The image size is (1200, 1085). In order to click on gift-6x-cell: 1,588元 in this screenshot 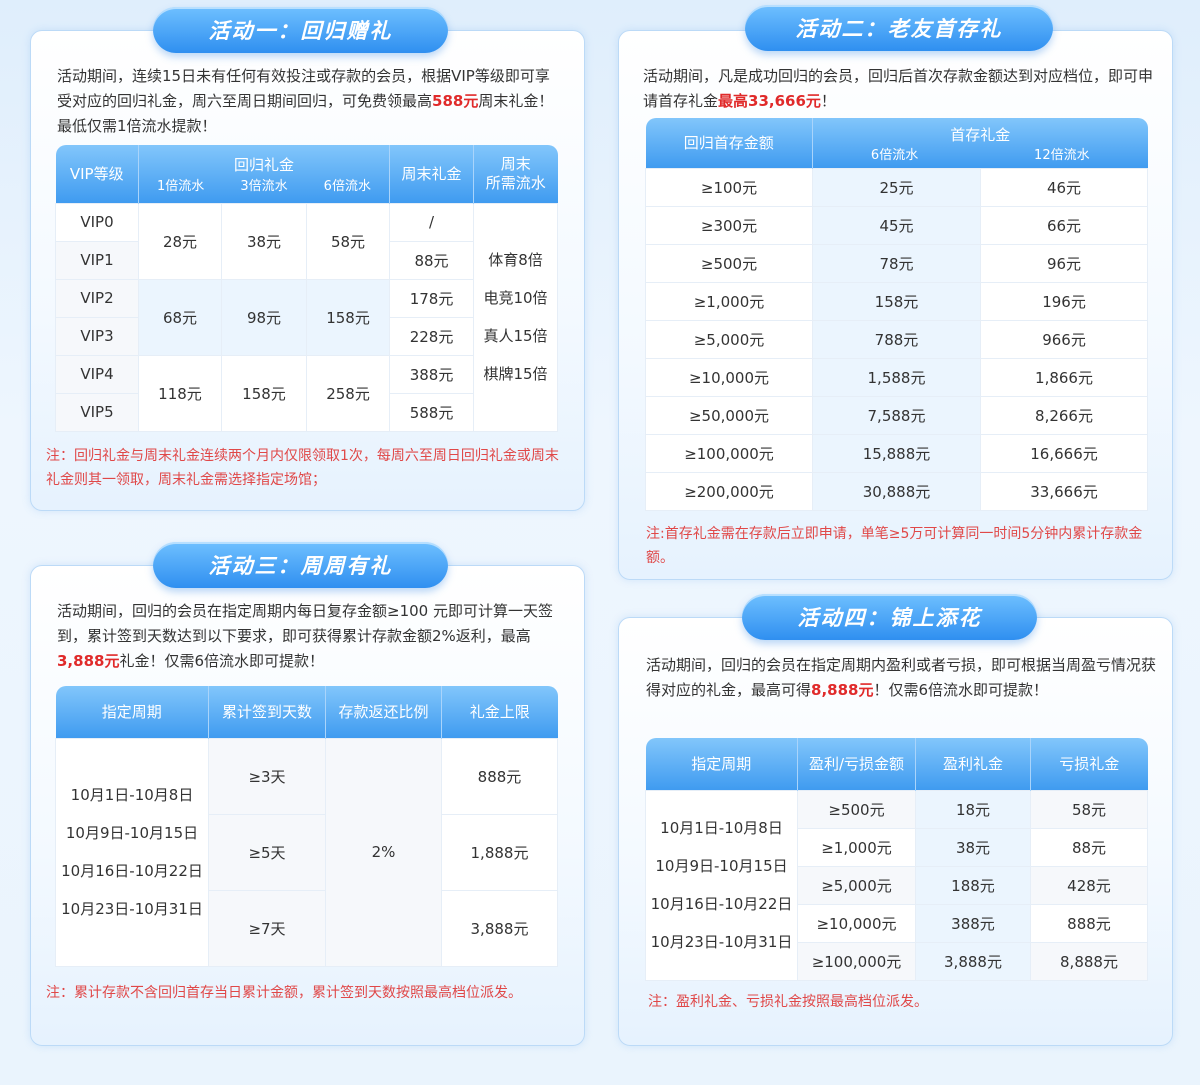, I will do `click(896, 377)`.